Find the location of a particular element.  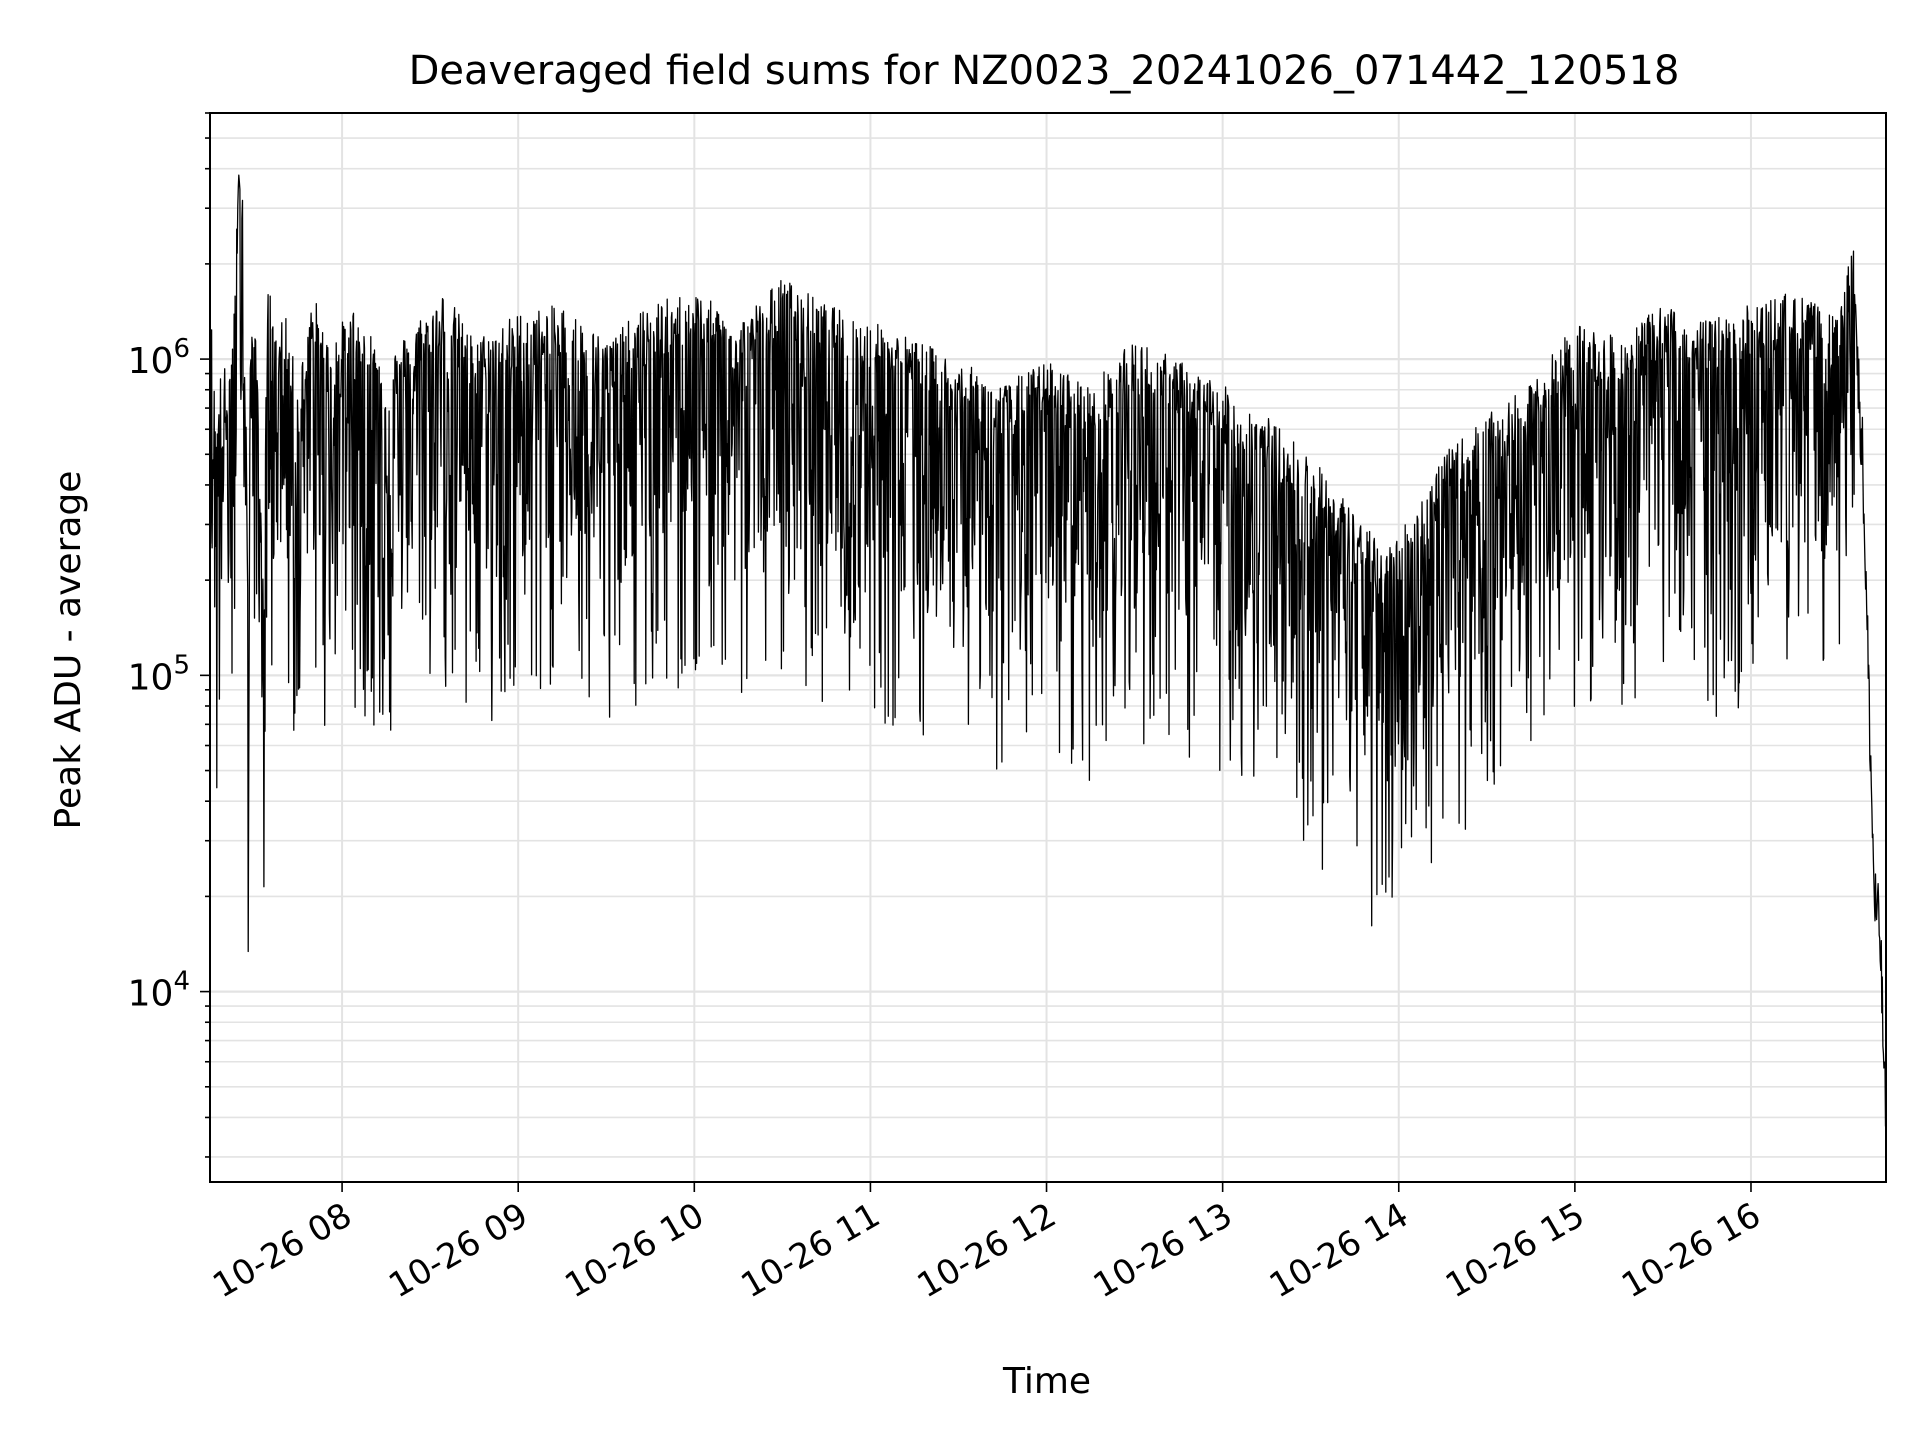

y-tick-label-exponent: 4 is located at coordinates (181, 982).